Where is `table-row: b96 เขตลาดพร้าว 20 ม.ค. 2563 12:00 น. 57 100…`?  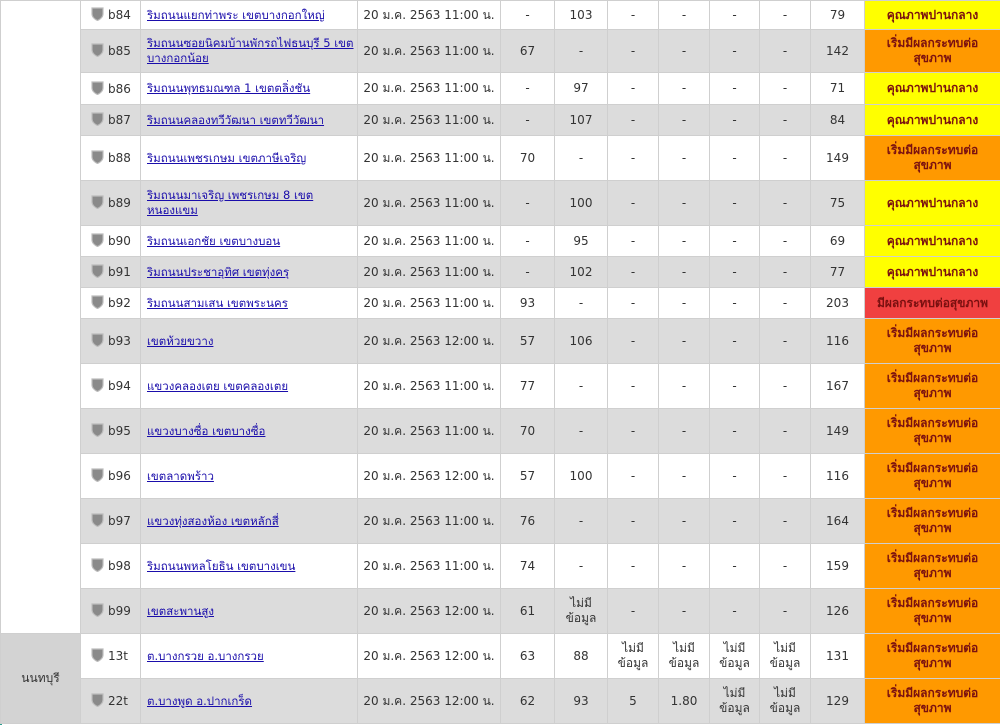
table-row: b96 เขตลาดพร้าว 20 ม.ค. 2563 12:00 น. 57 100… is located at coordinates (500, 476).